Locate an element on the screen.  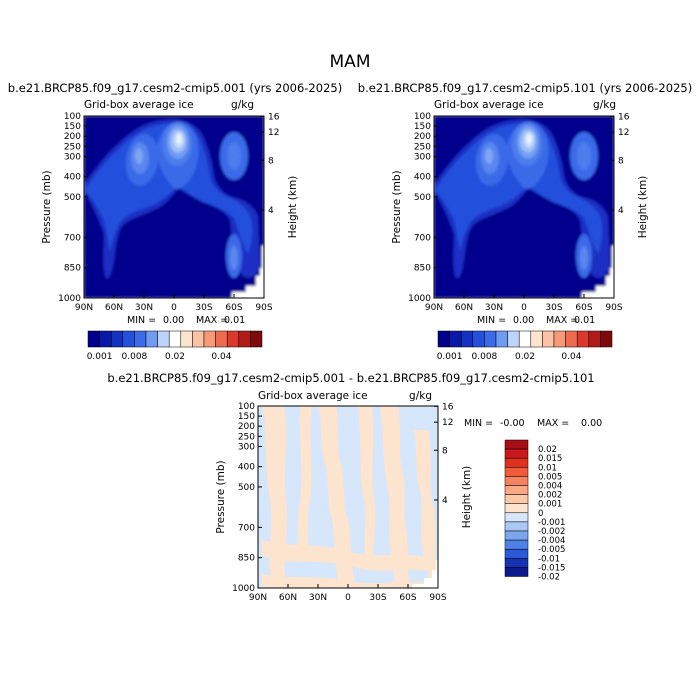
colorbar-label: -0.01 is located at coordinates (549, 559).